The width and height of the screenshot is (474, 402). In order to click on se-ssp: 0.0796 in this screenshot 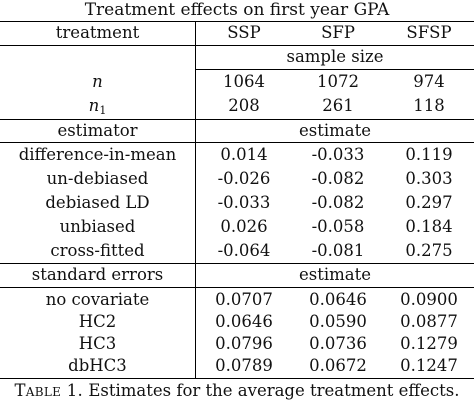, I will do `click(244, 343)`.